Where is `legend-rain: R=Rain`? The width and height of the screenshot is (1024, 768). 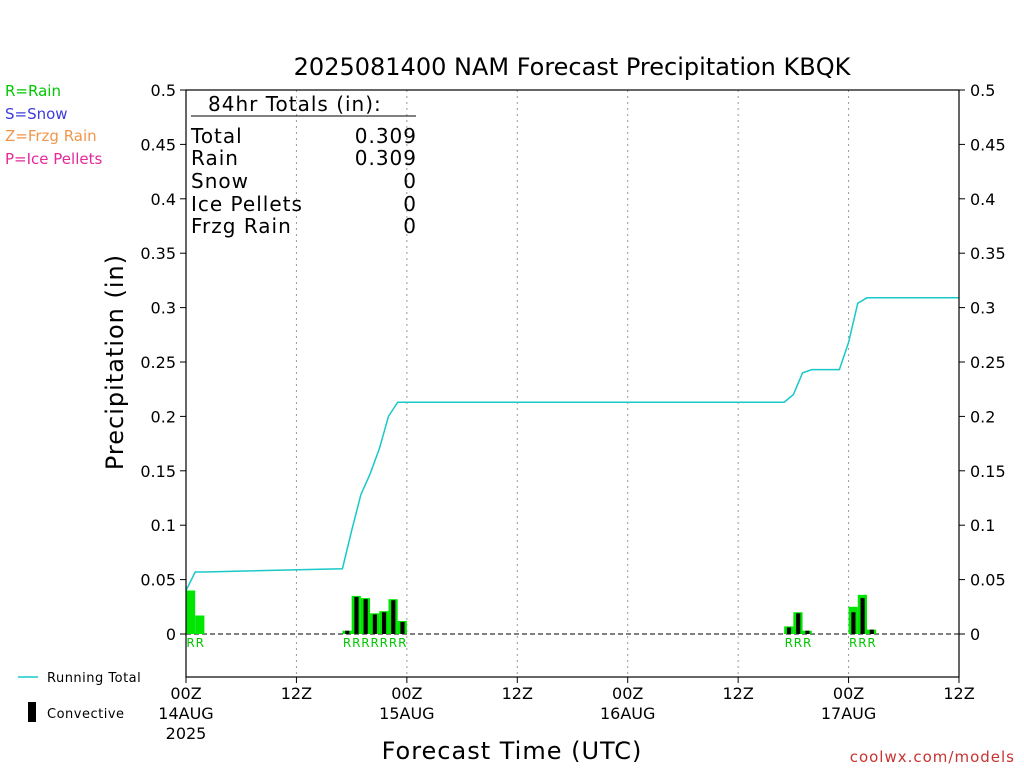 legend-rain: R=Rain is located at coordinates (33, 91).